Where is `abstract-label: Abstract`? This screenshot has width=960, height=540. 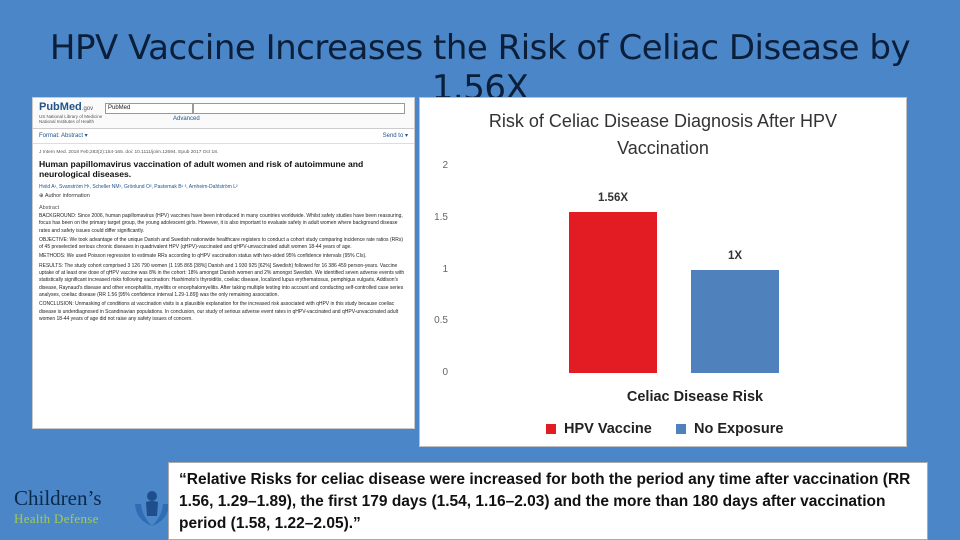
abstract-label: Abstract is located at coordinates (49, 208).